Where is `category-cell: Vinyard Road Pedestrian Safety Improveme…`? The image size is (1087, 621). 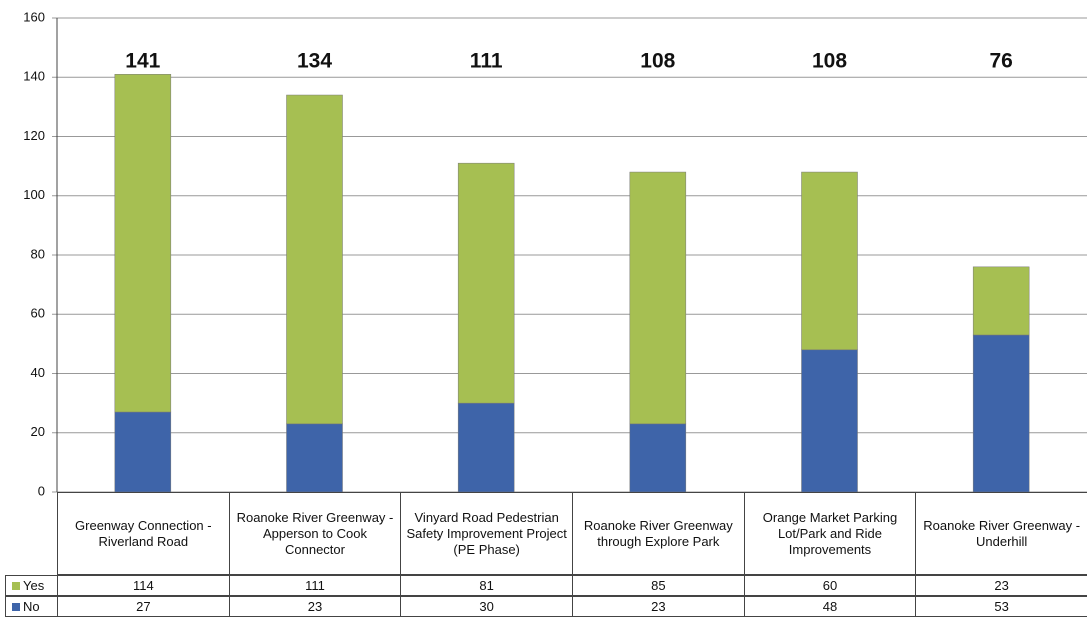 category-cell: Vinyard Road Pedestrian Safety Improveme… is located at coordinates (486, 533).